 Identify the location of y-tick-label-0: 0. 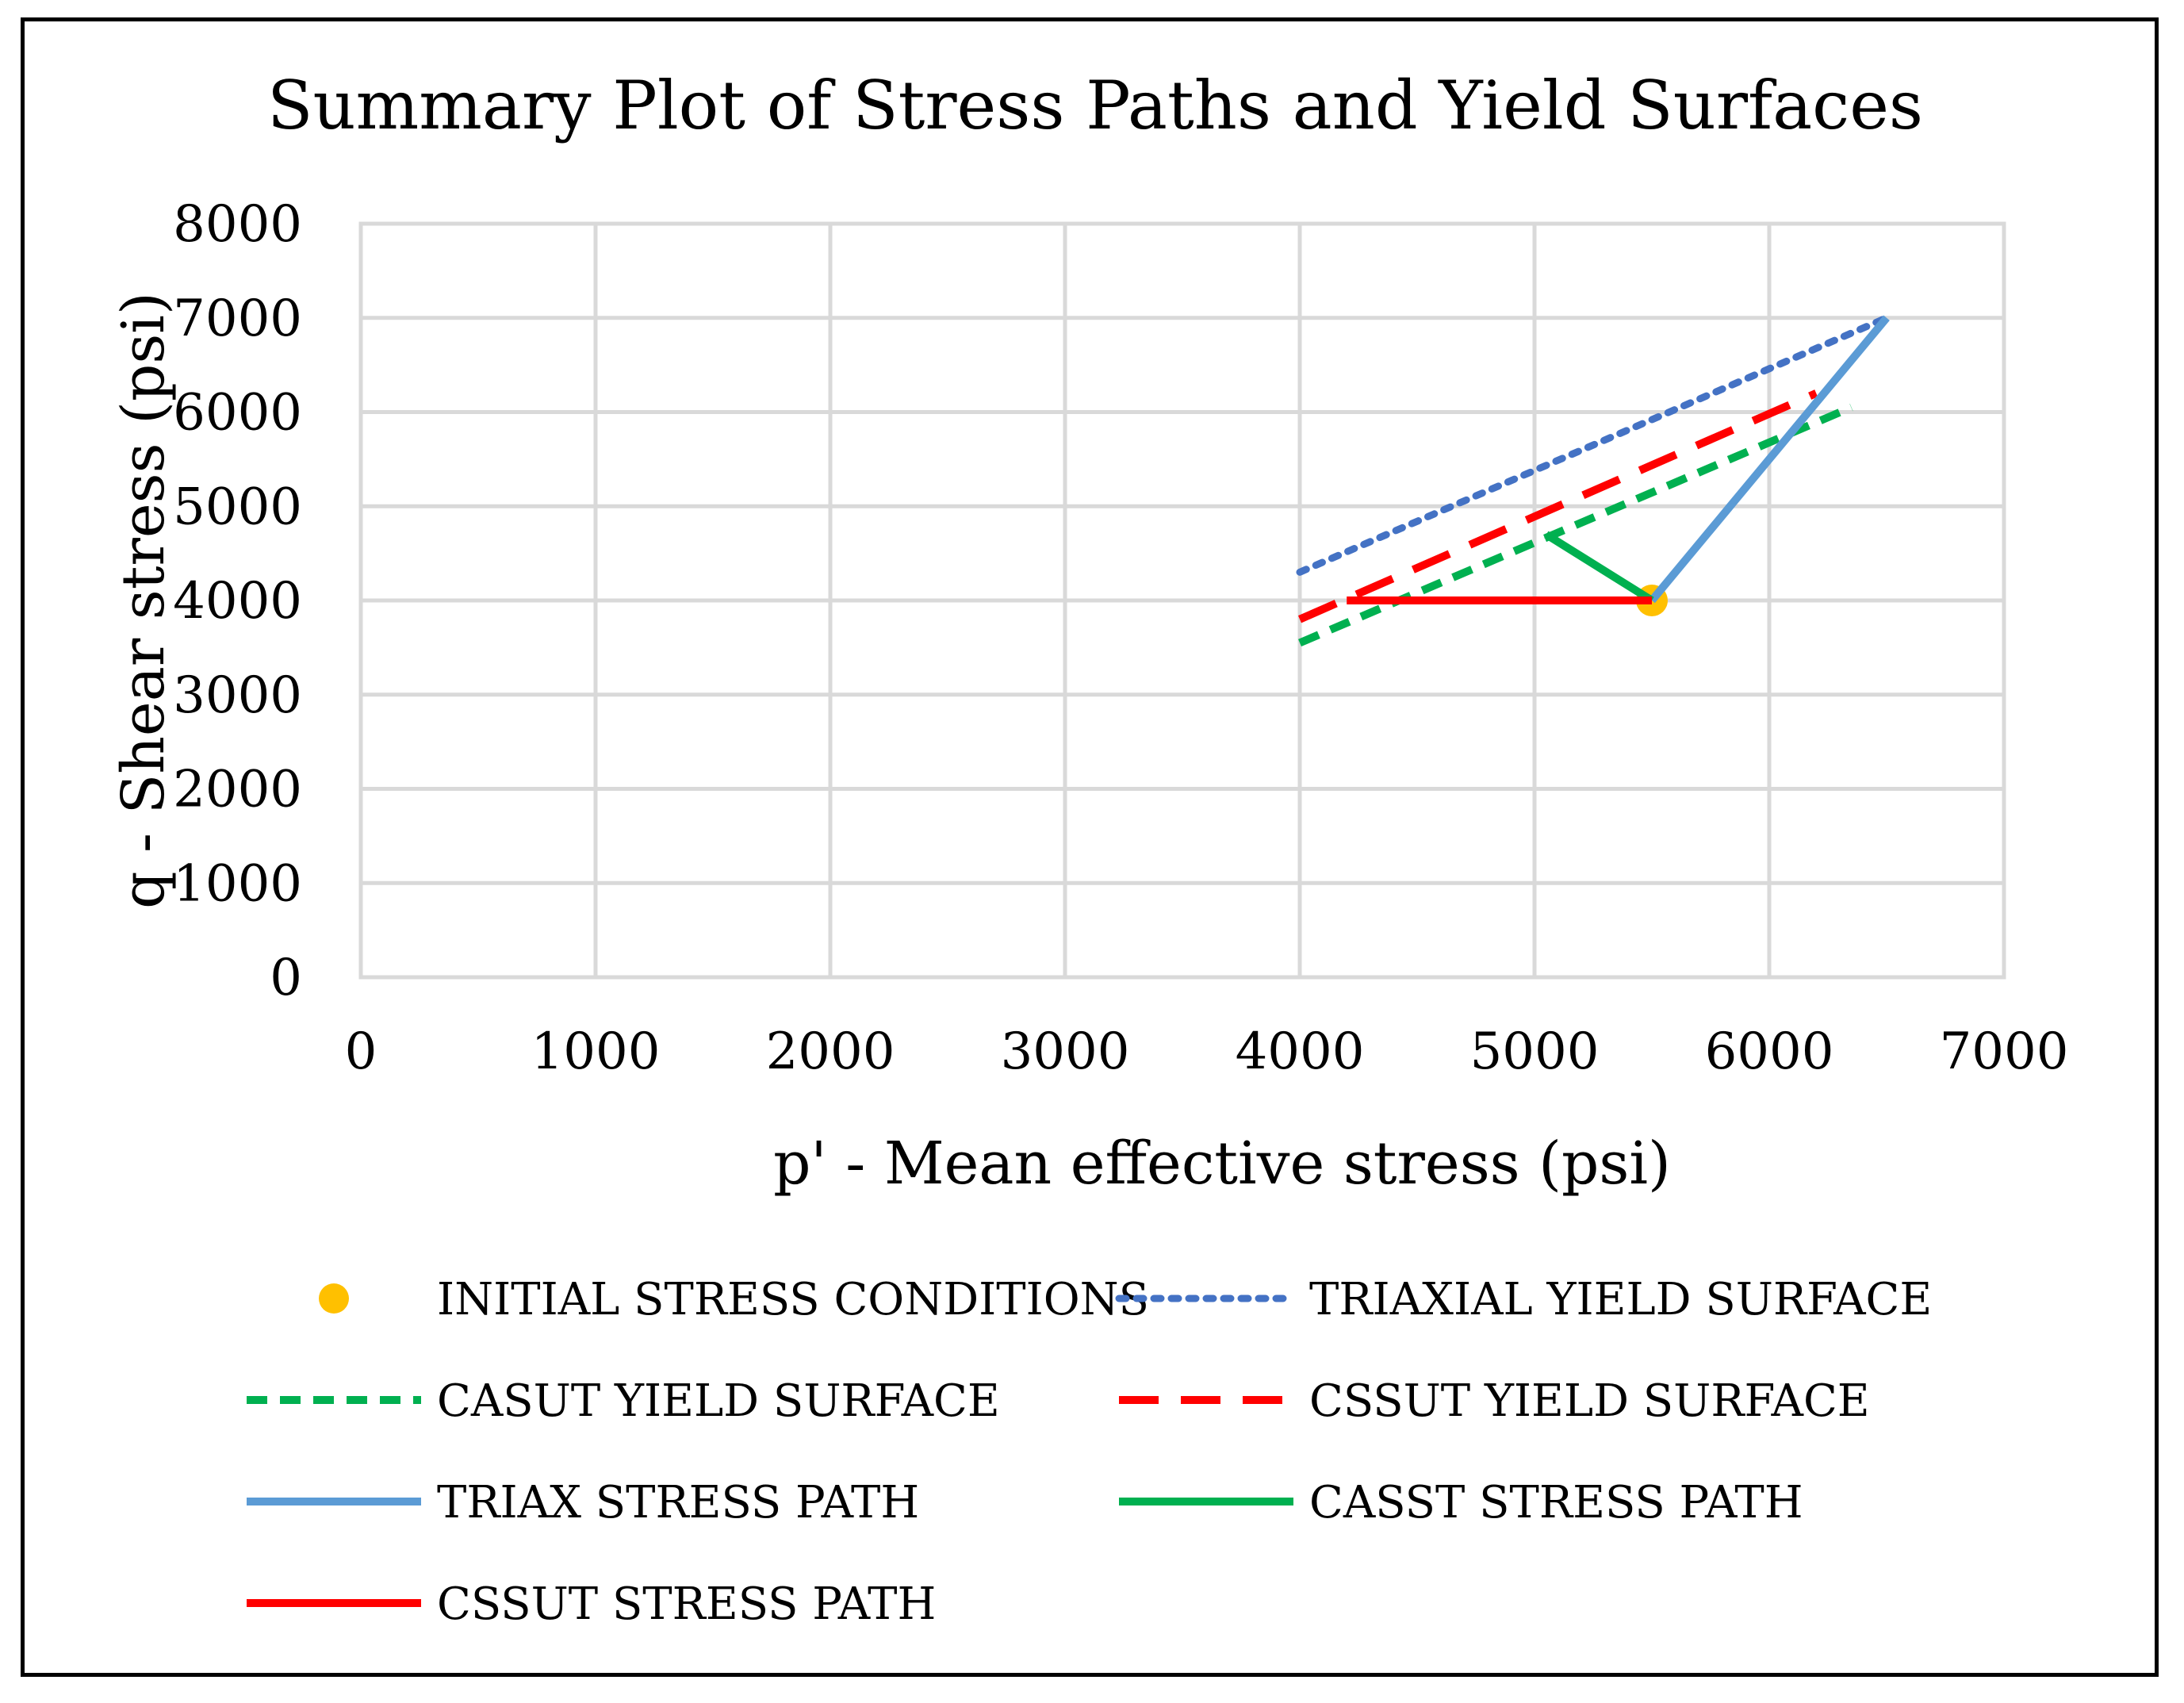
(286, 978).